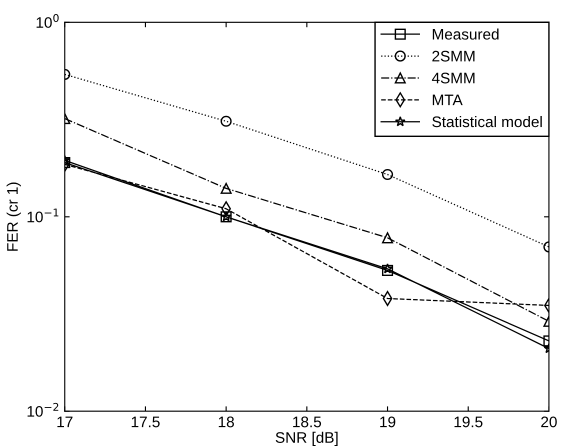  I want to click on x-tick-label: 18, so click(226, 422).